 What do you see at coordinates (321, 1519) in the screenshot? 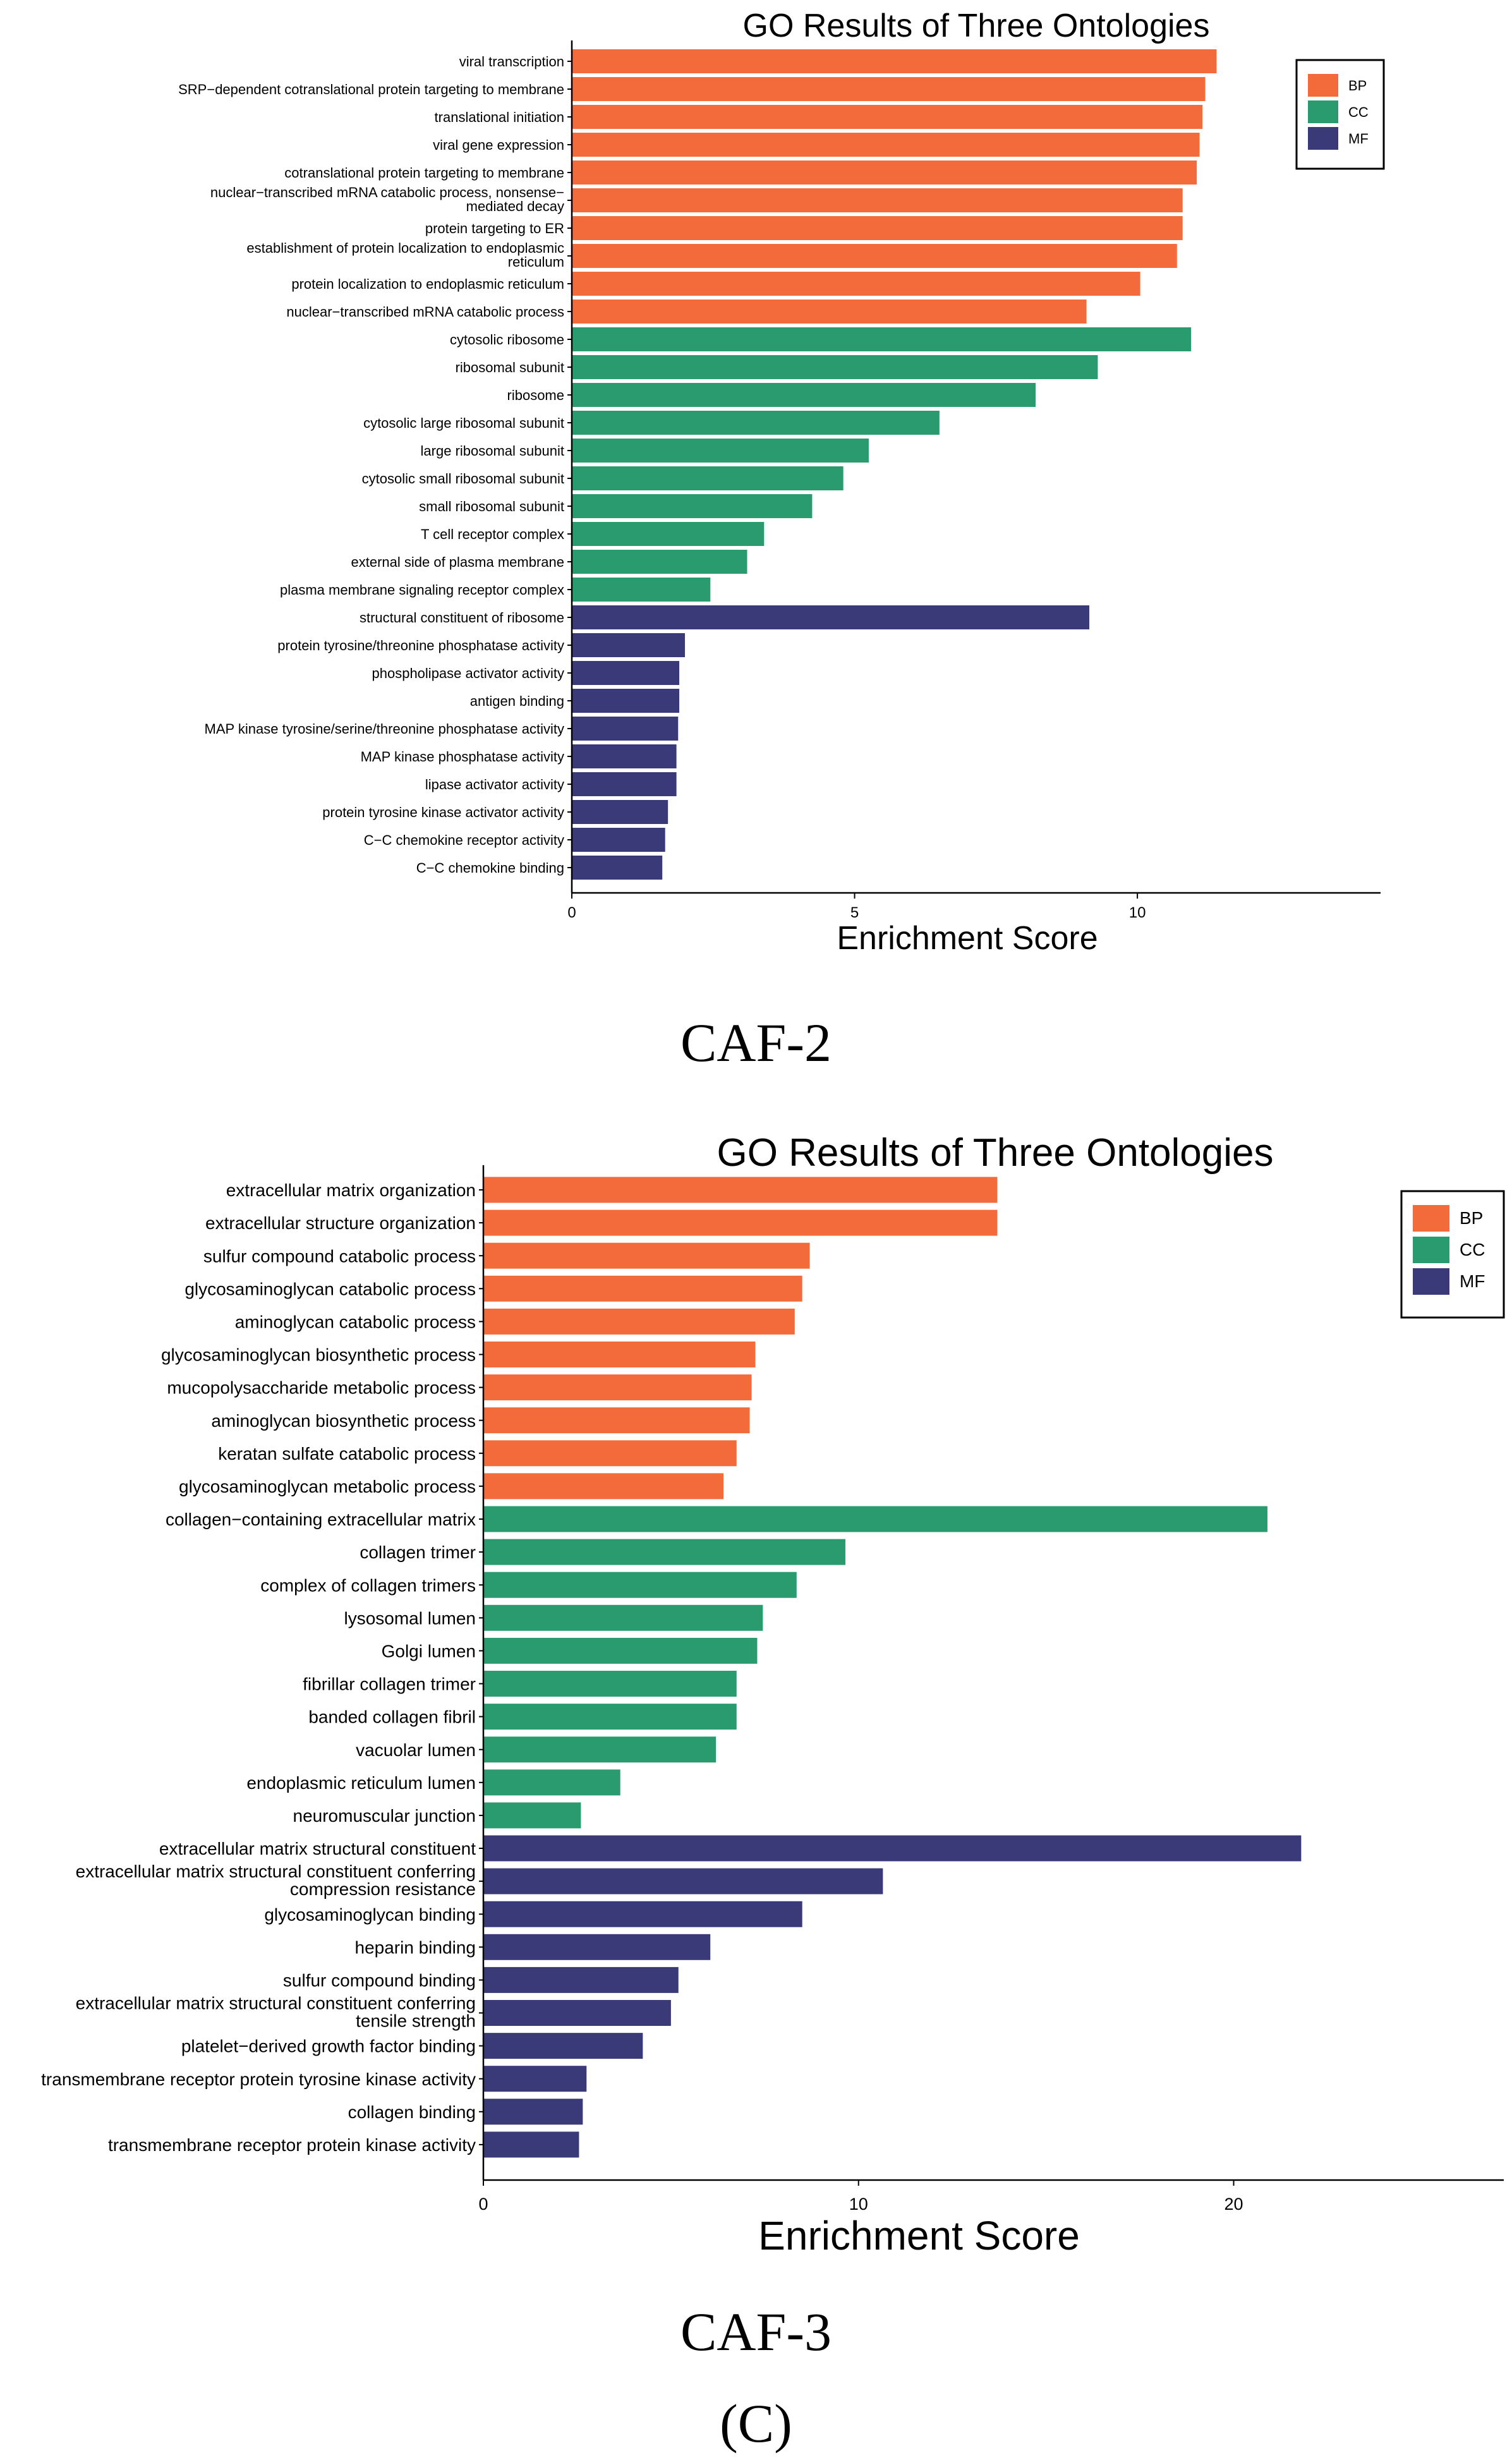
I see `category-label: collagen−containing extracellular matrix` at bounding box center [321, 1519].